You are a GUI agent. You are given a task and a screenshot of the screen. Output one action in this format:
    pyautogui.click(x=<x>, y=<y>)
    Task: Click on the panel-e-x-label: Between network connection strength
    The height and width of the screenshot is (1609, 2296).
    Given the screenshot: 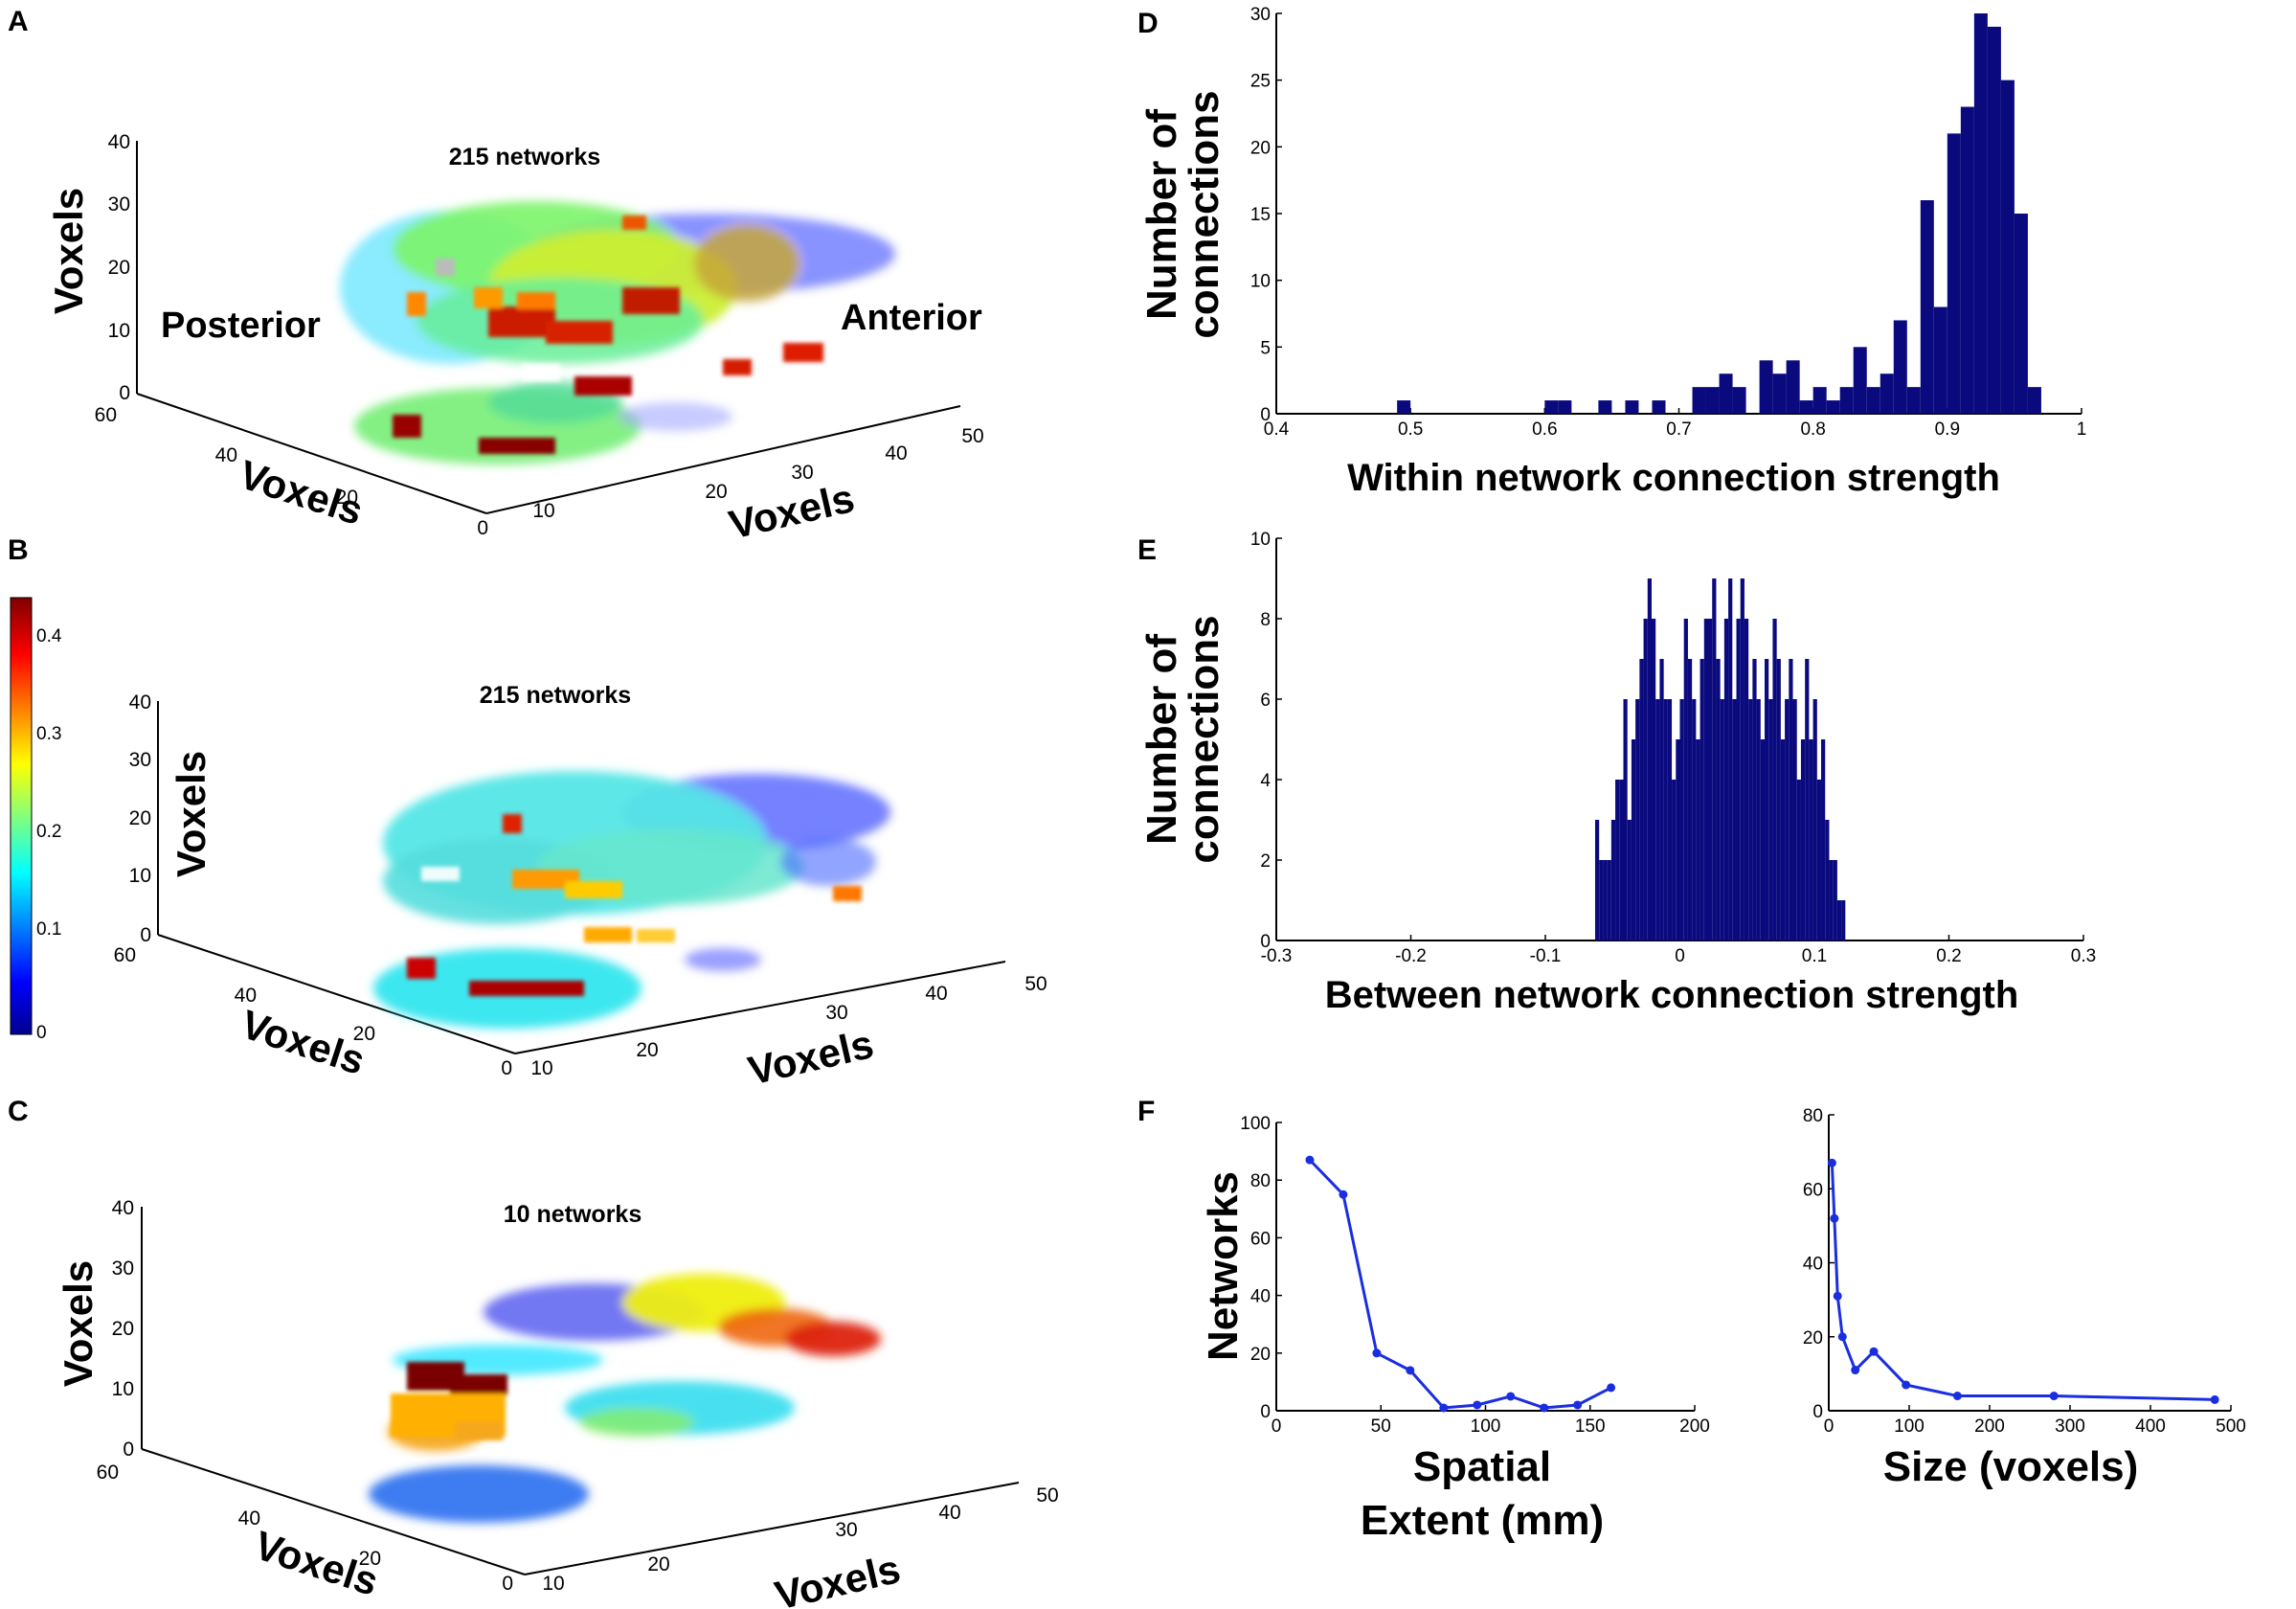 What is the action you would take?
    pyautogui.click(x=1672, y=995)
    